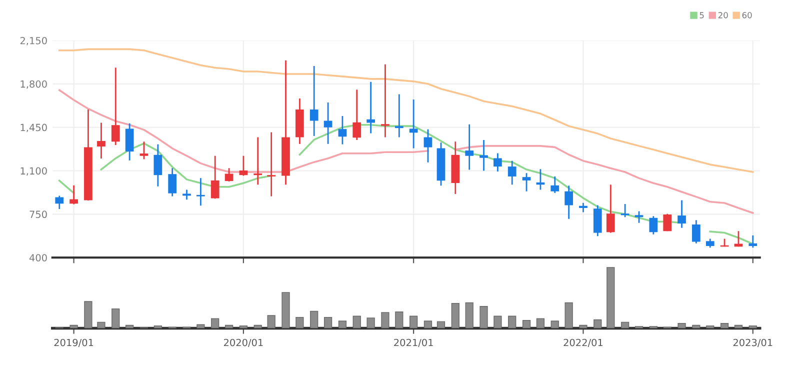 This screenshot has height=368, width=794. I want to click on x-tick-label: 2022/01, so click(583, 342).